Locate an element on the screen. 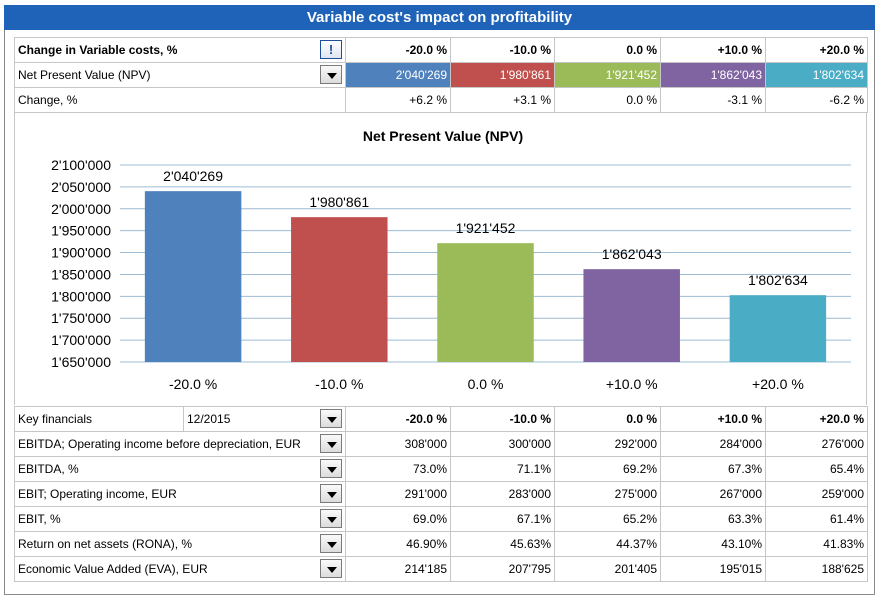 Image resolution: width=883 pixels, height=601 pixels. financials-value: 65.4% is located at coordinates (816, 469).